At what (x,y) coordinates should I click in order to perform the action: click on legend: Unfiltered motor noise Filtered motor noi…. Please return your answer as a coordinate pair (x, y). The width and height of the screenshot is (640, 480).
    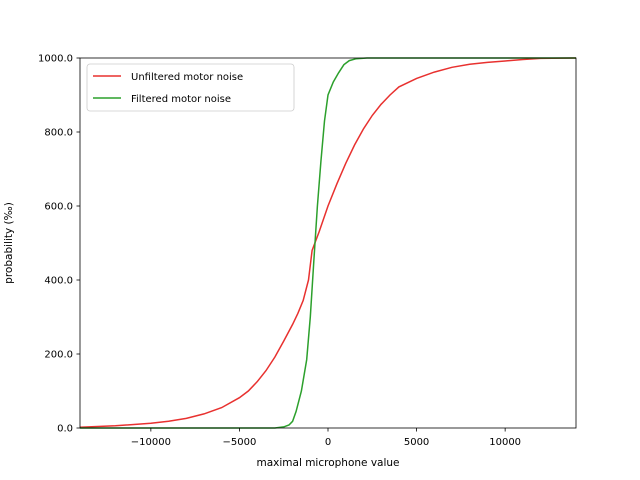
    Looking at the image, I should click on (190, 87).